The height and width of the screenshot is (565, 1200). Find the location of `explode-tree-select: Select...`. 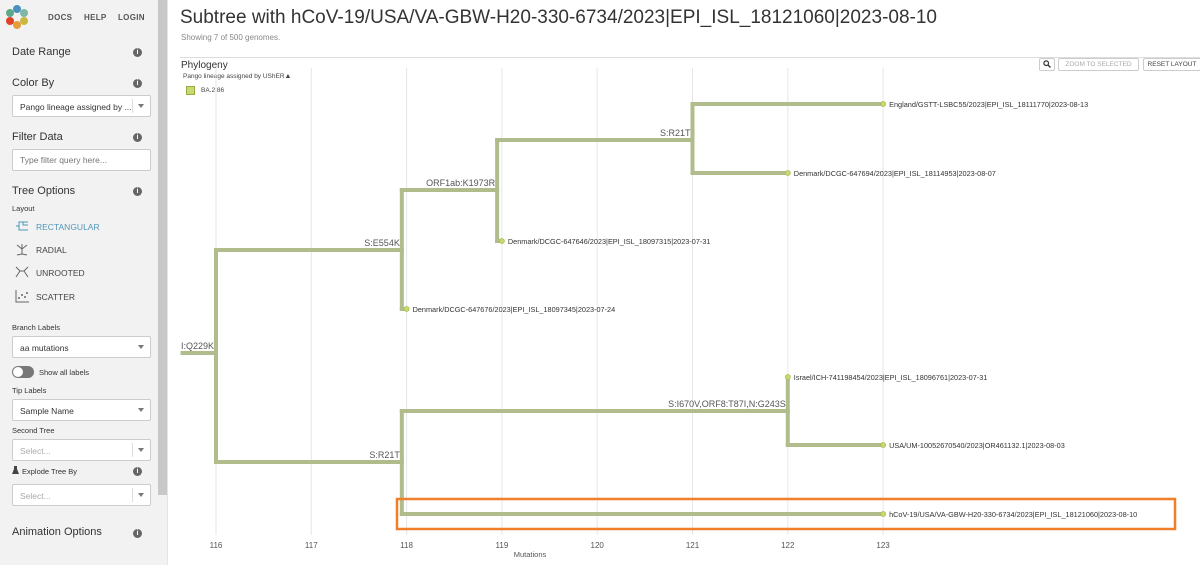

explode-tree-select: Select... is located at coordinates (81, 495).